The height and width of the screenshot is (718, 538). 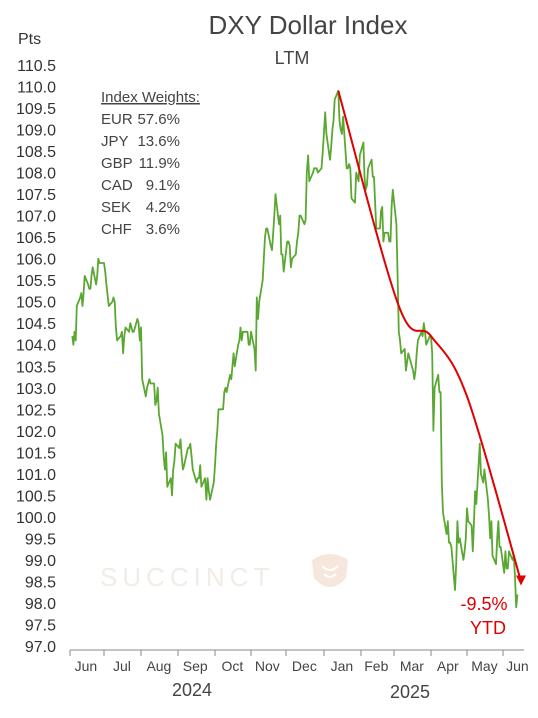 I want to click on weight-currency: GBP, so click(x=117, y=163).